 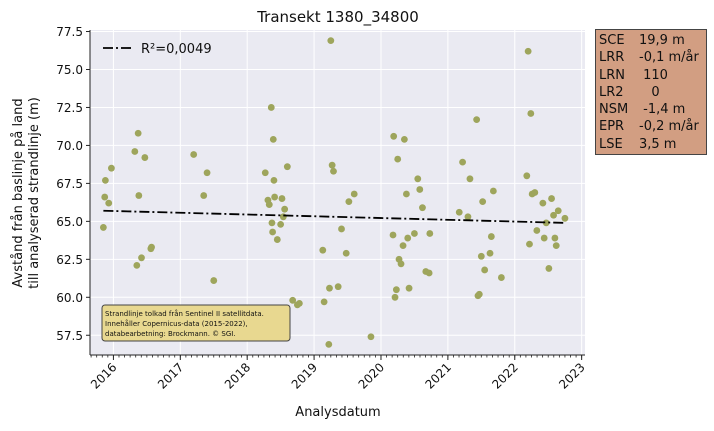 I want to click on x-tick-label: 2021, so click(x=437, y=375).